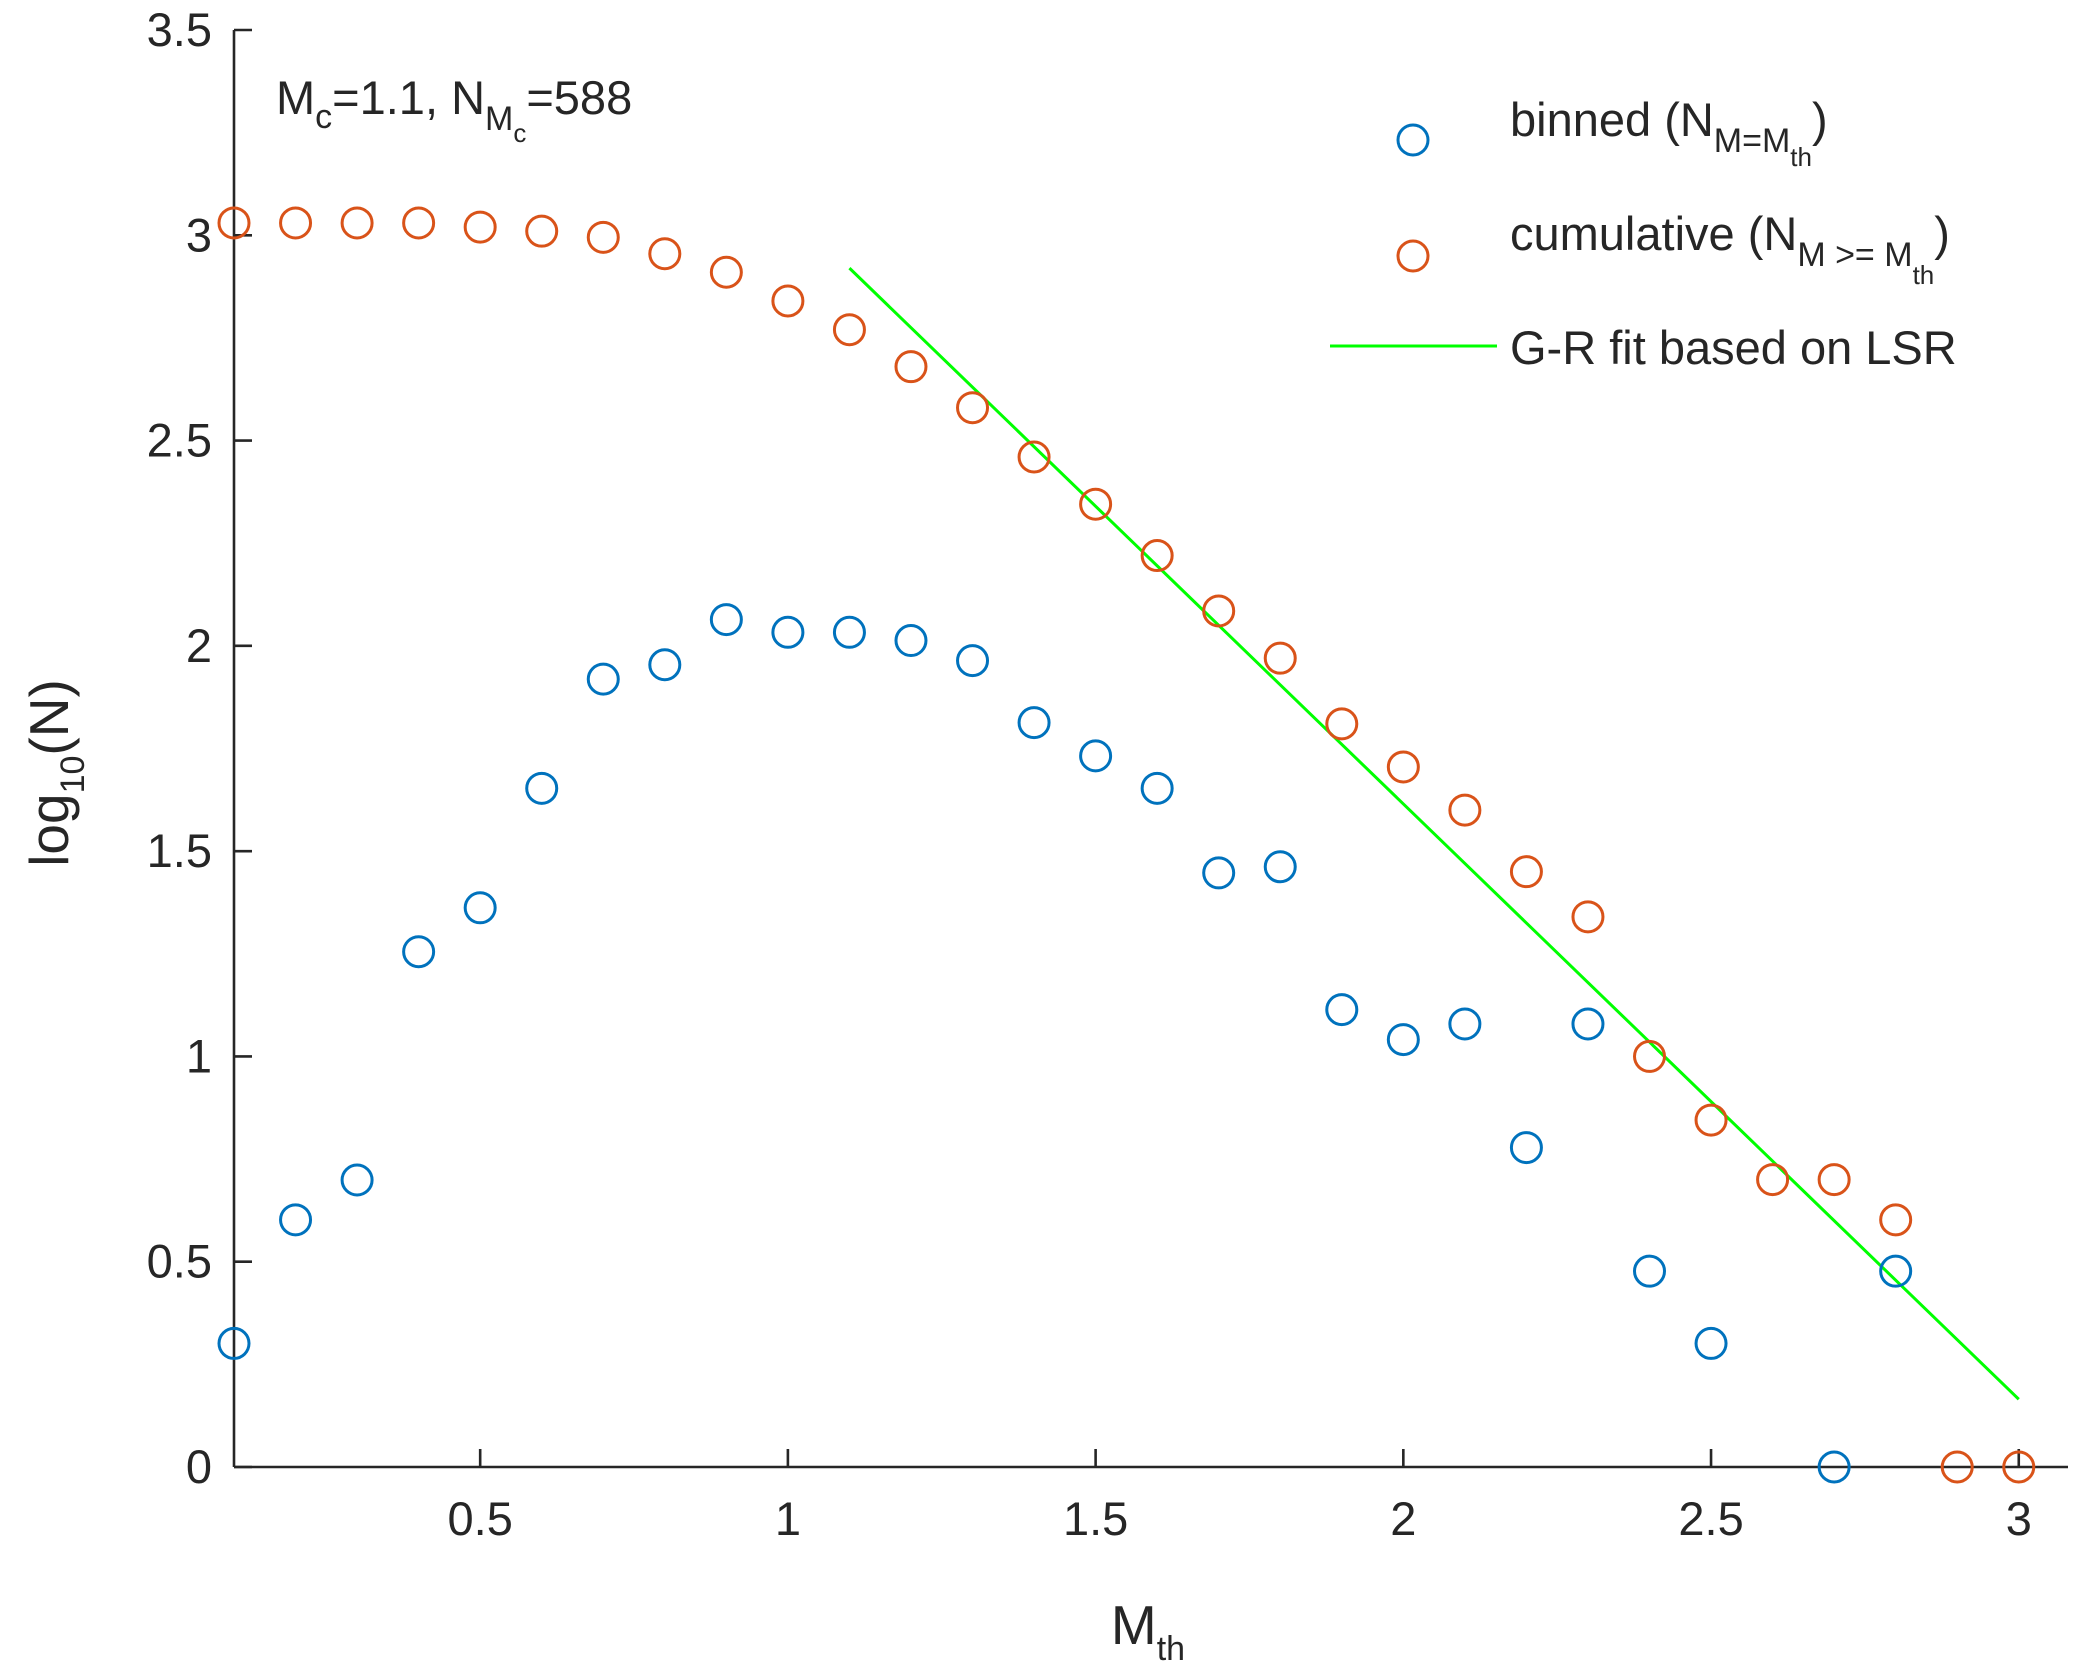 The width and height of the screenshot is (2090, 1672). Describe the element at coordinates (199, 1466) in the screenshot. I see `y-tick-label: 0` at that location.